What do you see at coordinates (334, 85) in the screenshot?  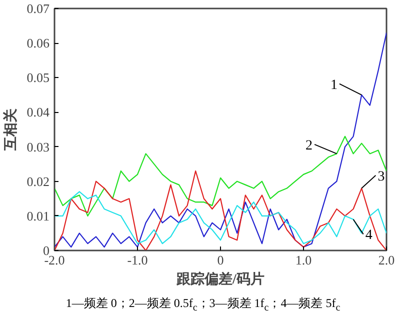 I see `annotation: 1` at bounding box center [334, 85].